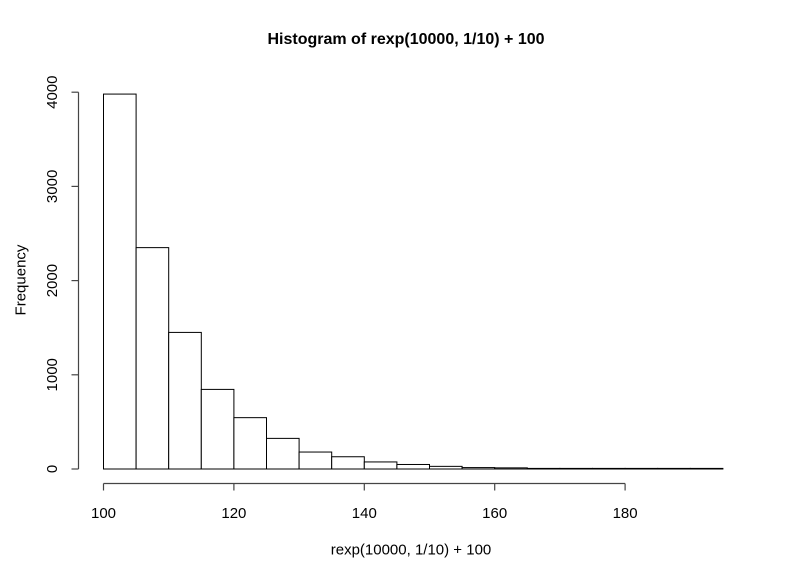 This screenshot has width=788, height=583. Describe the element at coordinates (625, 513) in the screenshot. I see `x-tick-label: 180` at that location.